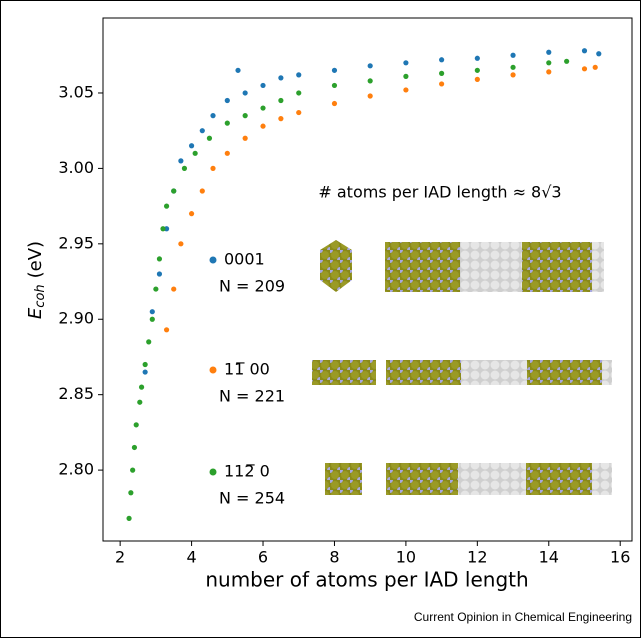 This screenshot has width=641, height=638. I want to click on y-tick-label: 2.90, so click(76, 318).